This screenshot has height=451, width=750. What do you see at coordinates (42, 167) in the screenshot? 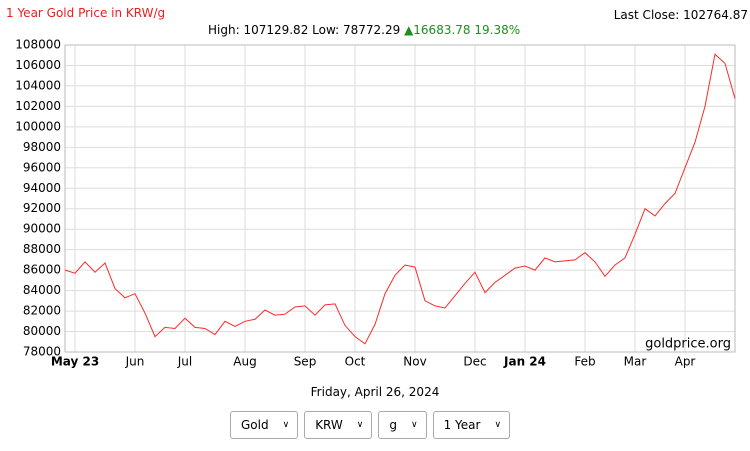
I see `y-tick-label: 96000` at bounding box center [42, 167].